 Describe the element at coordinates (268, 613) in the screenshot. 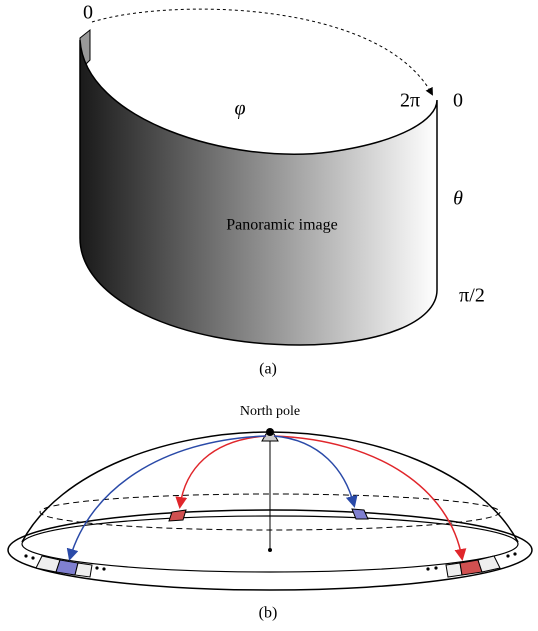

I see `caption-b: (b)` at that location.